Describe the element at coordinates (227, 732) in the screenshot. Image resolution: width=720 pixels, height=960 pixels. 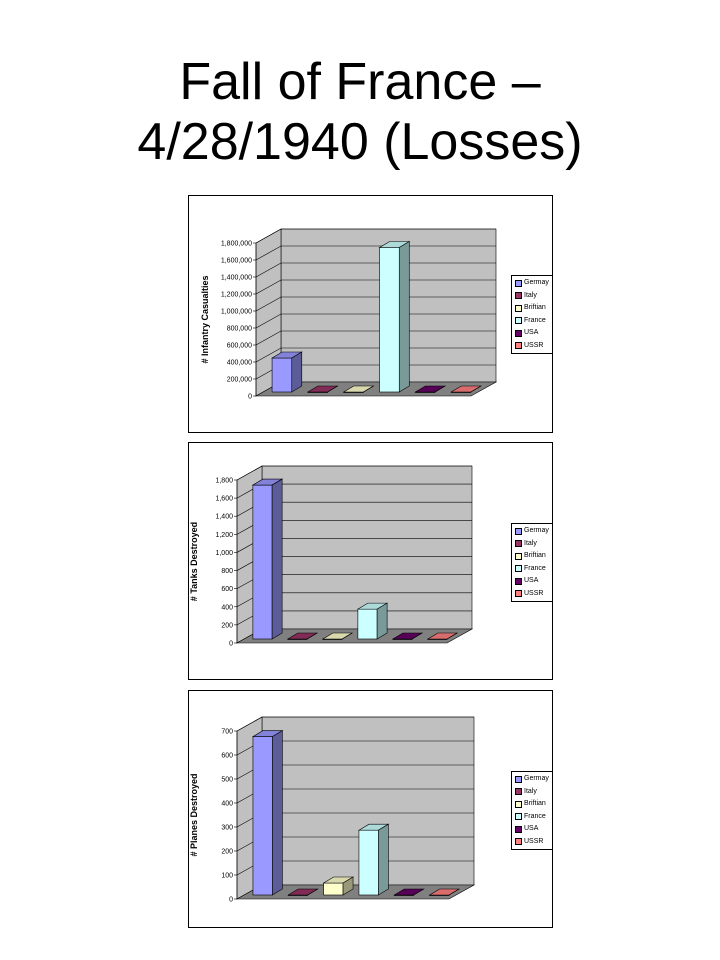
I see `y-tick-label: 700` at that location.